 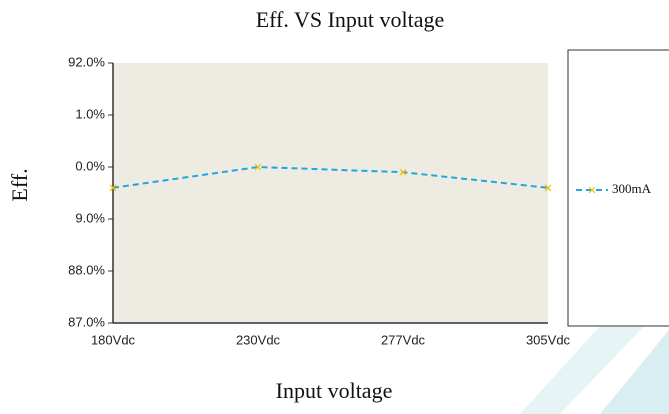 I want to click on y-tick-label: 1.0%, so click(x=90, y=113).